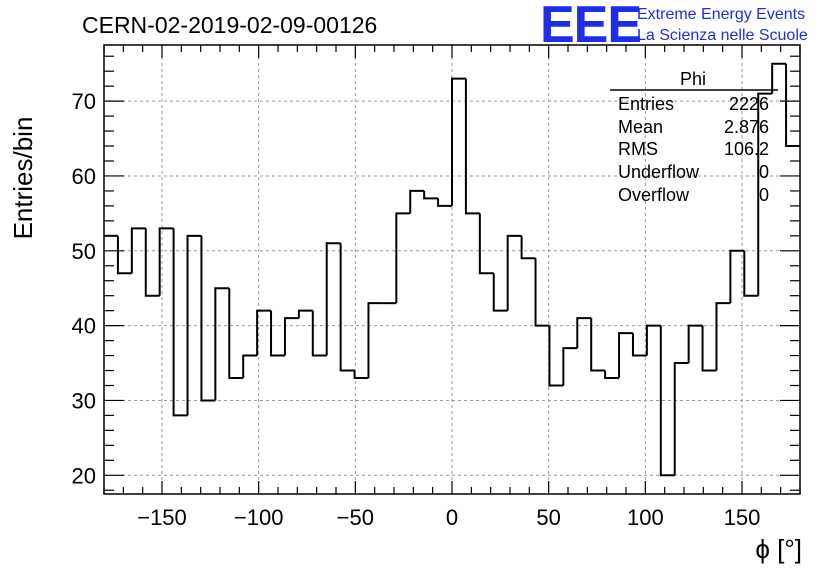  I want to click on x-tick-label: 150, so click(742, 517).